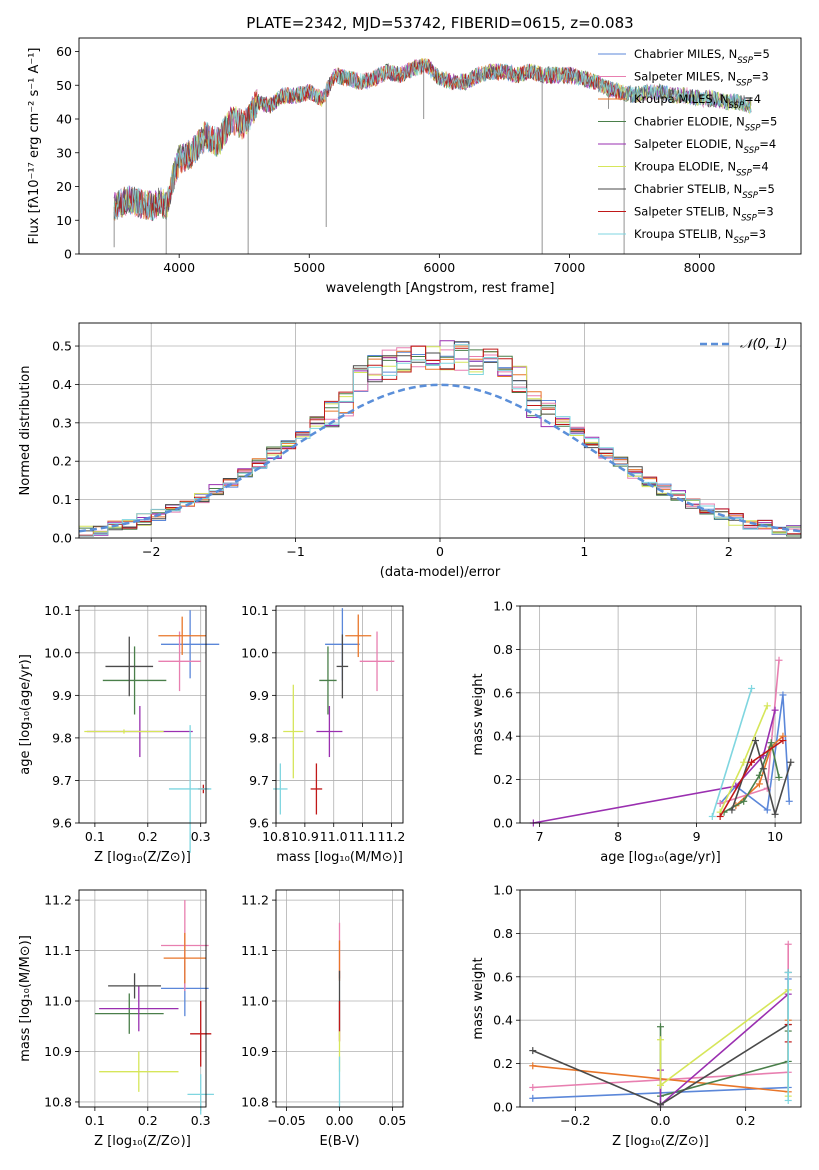 The width and height of the screenshot is (819, 1170). What do you see at coordinates (305, 836) in the screenshot?
I see `x-tick-label: 10.9` at bounding box center [305, 836].